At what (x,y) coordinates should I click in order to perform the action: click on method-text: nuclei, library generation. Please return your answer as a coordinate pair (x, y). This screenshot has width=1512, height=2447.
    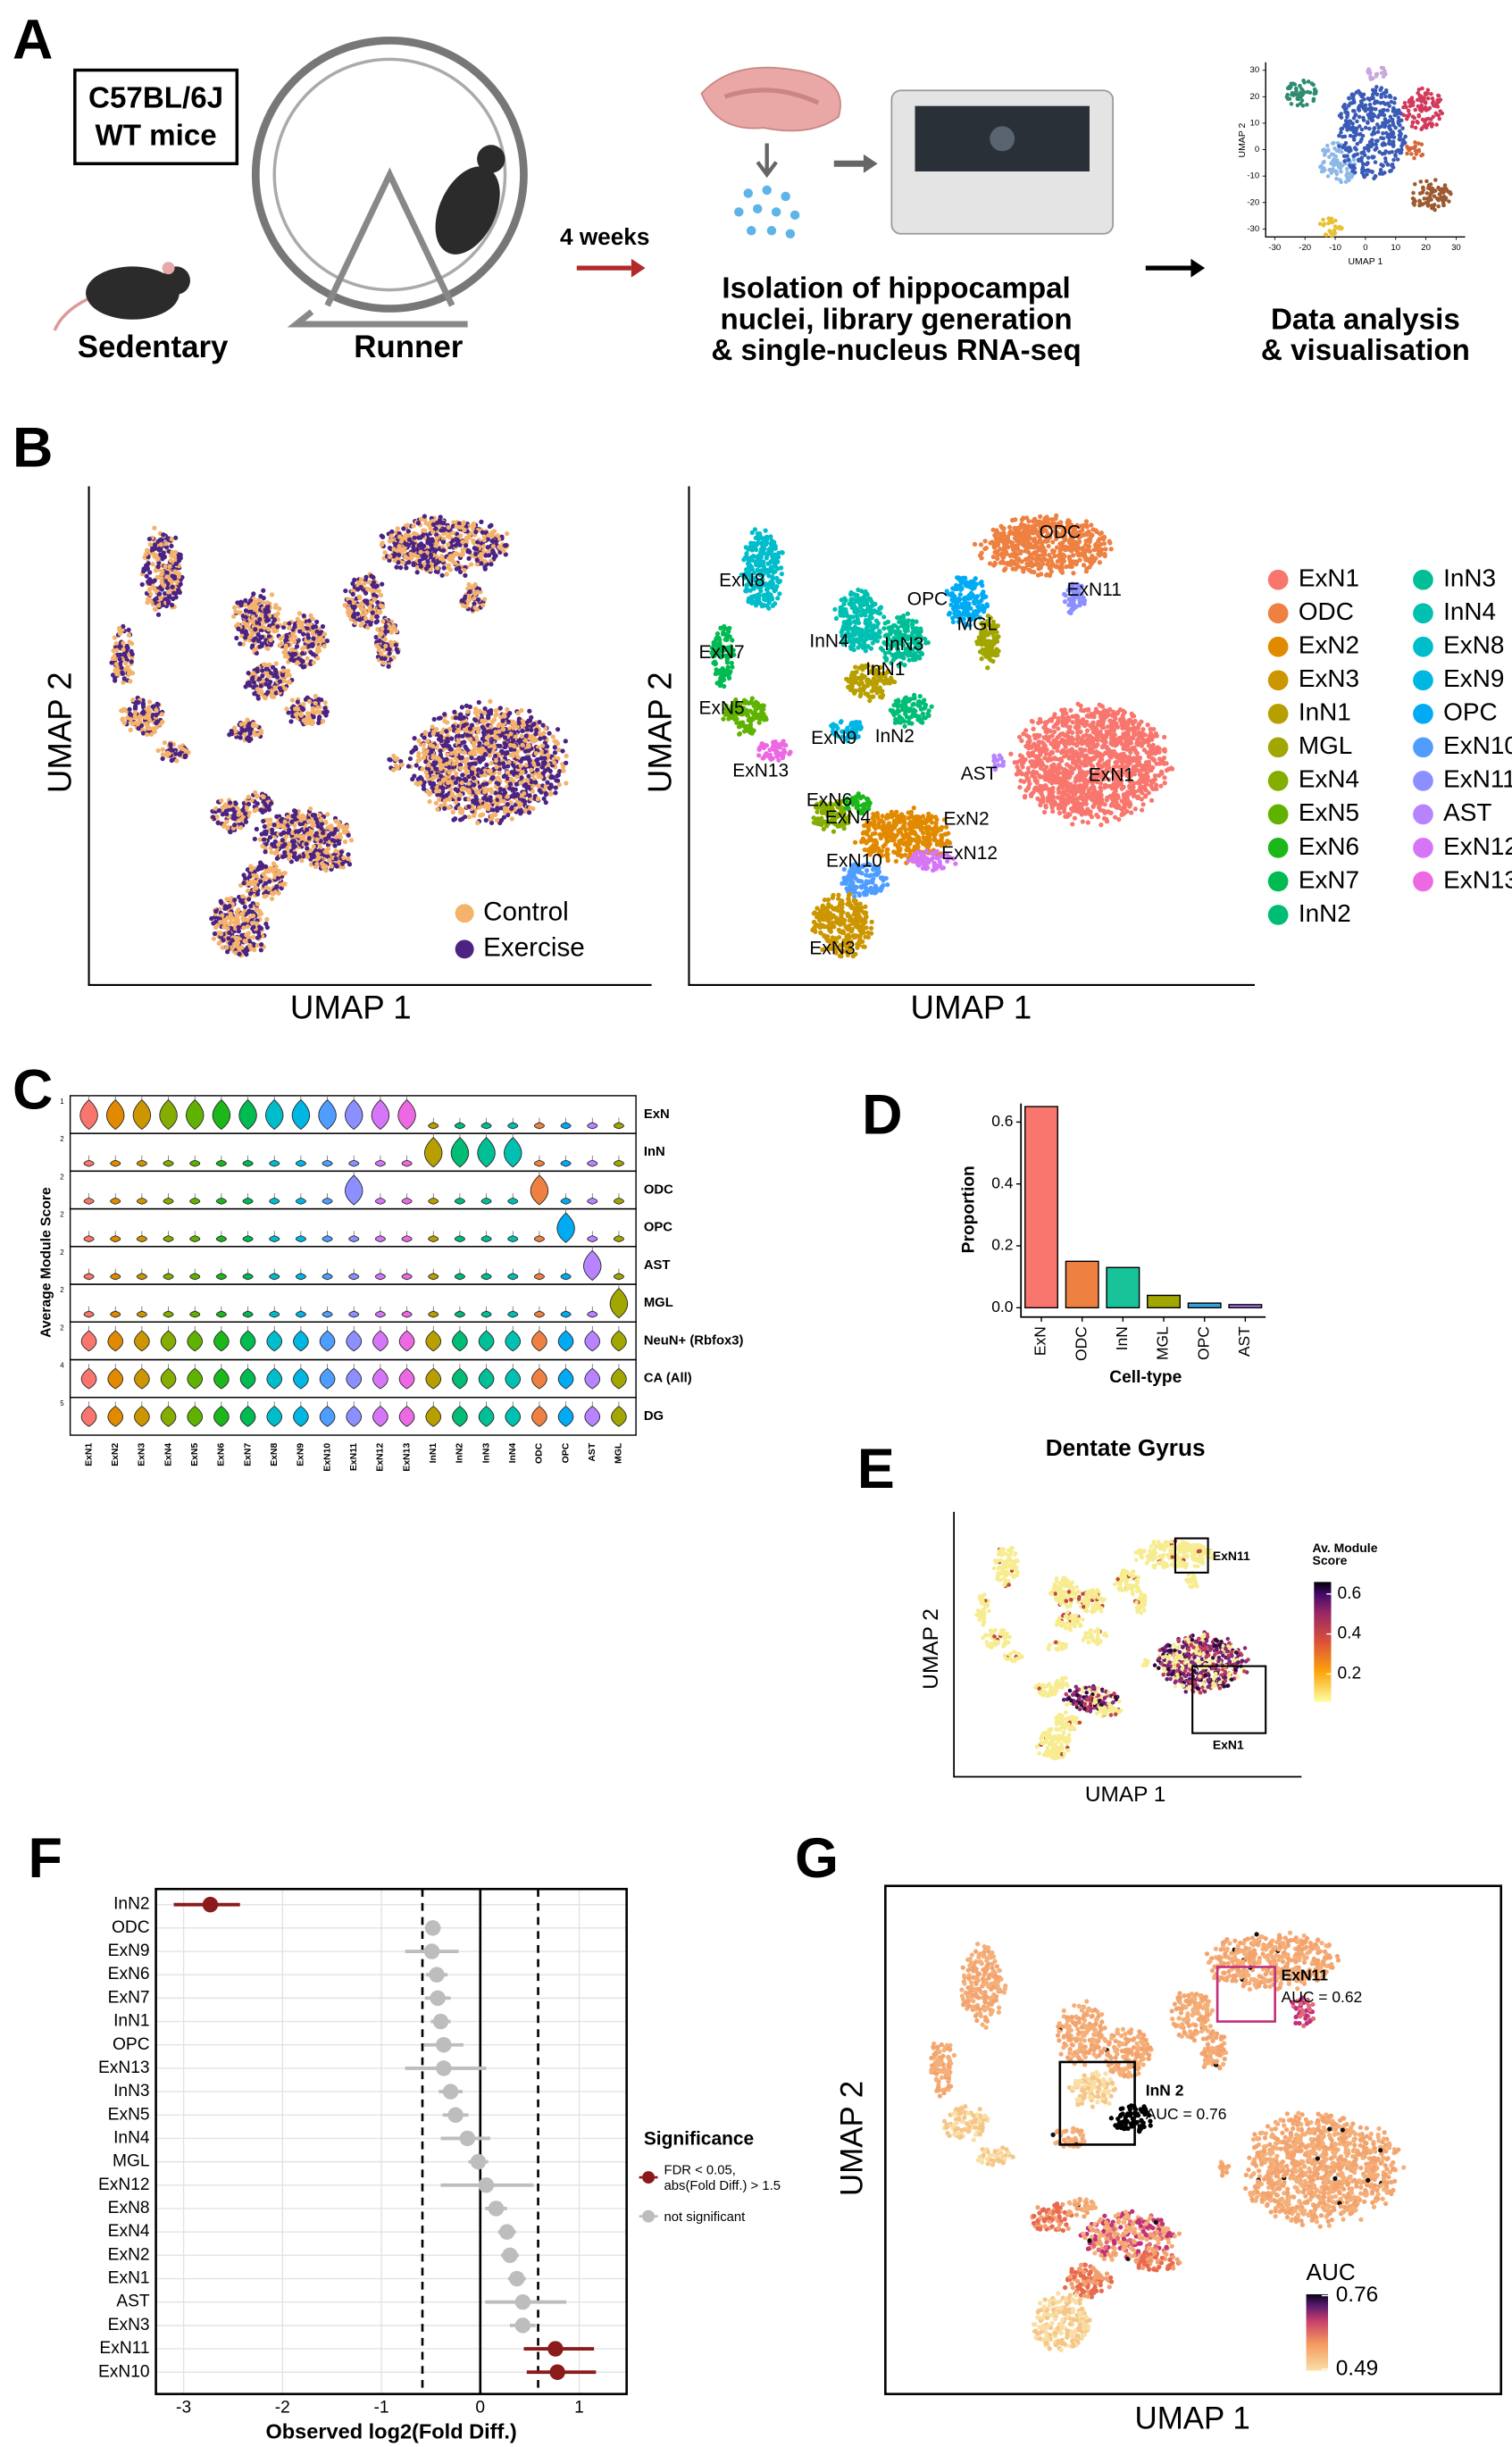
    Looking at the image, I should click on (897, 319).